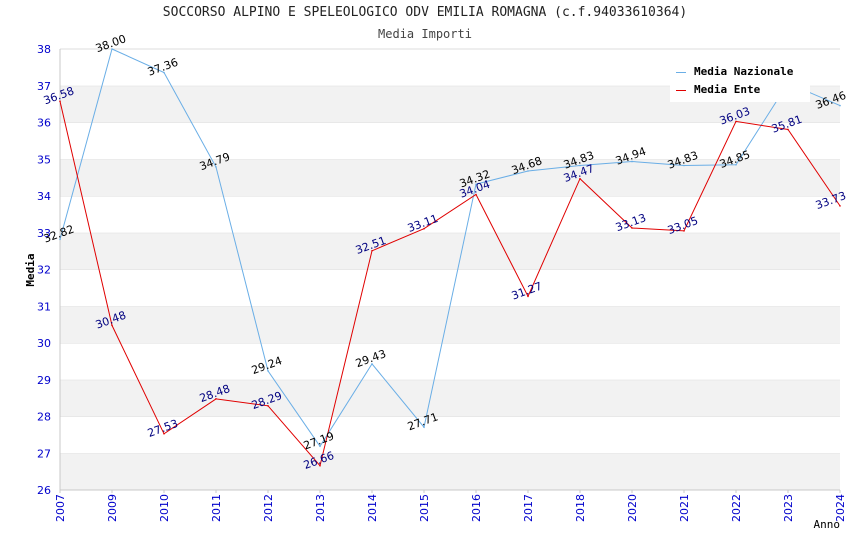  I want to click on y-tick-label: 30, so click(44, 343).